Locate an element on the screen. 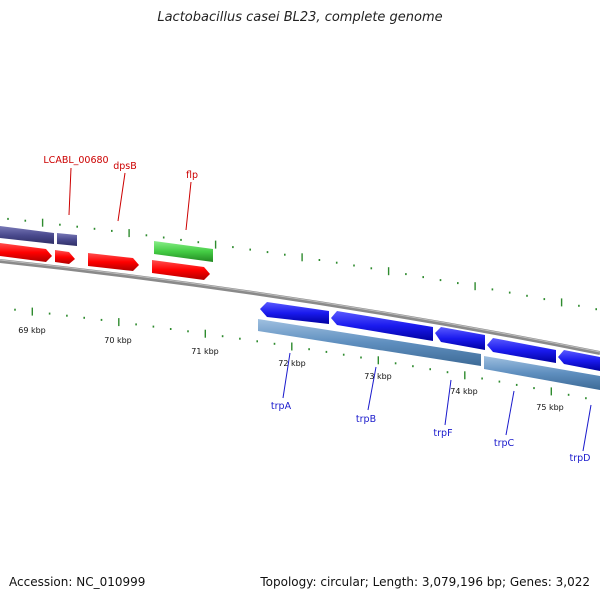 This screenshot has height=600, width=600. gene-blue-trpC is located at coordinates (521, 350).